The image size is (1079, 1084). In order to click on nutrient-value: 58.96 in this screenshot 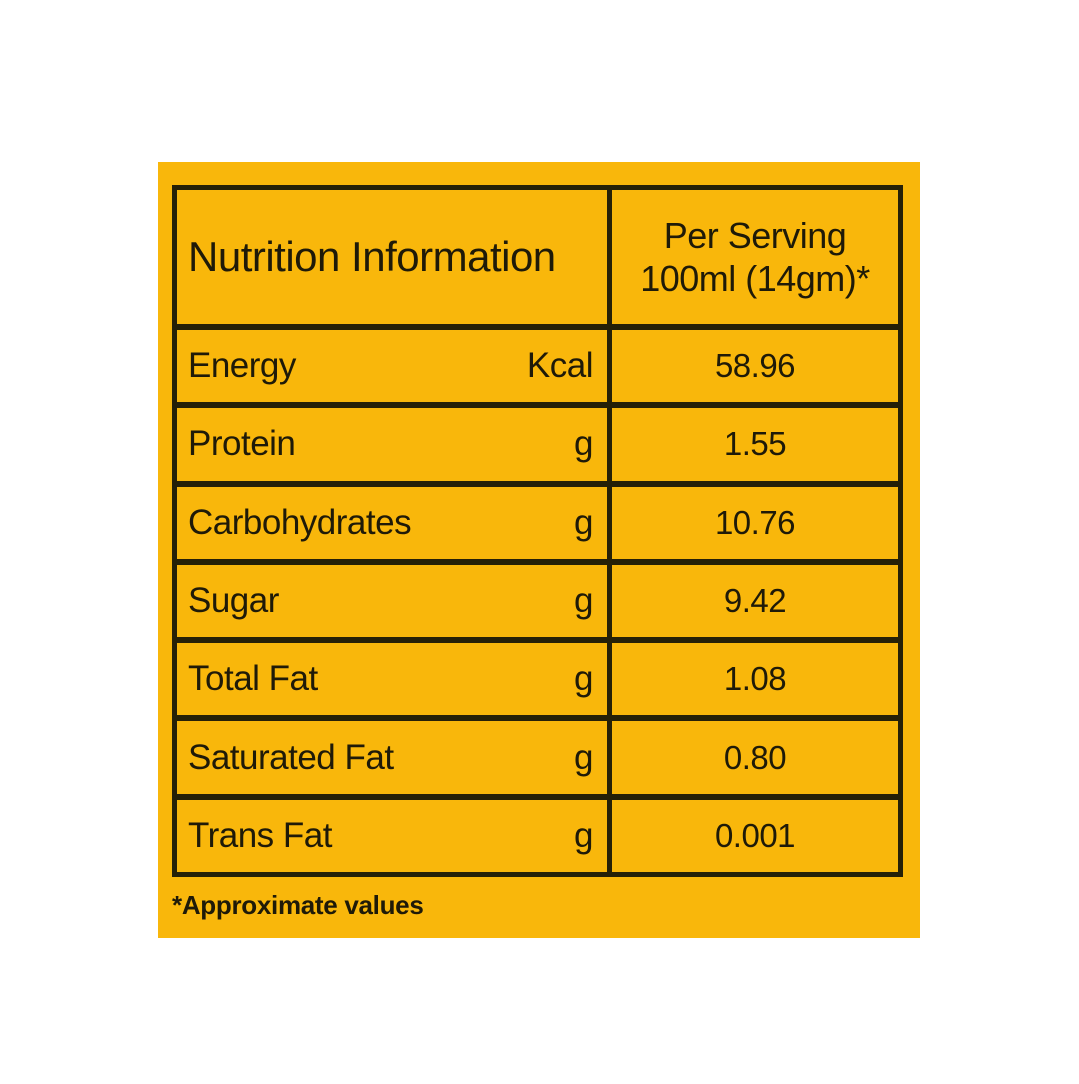, I will do `click(755, 366)`.